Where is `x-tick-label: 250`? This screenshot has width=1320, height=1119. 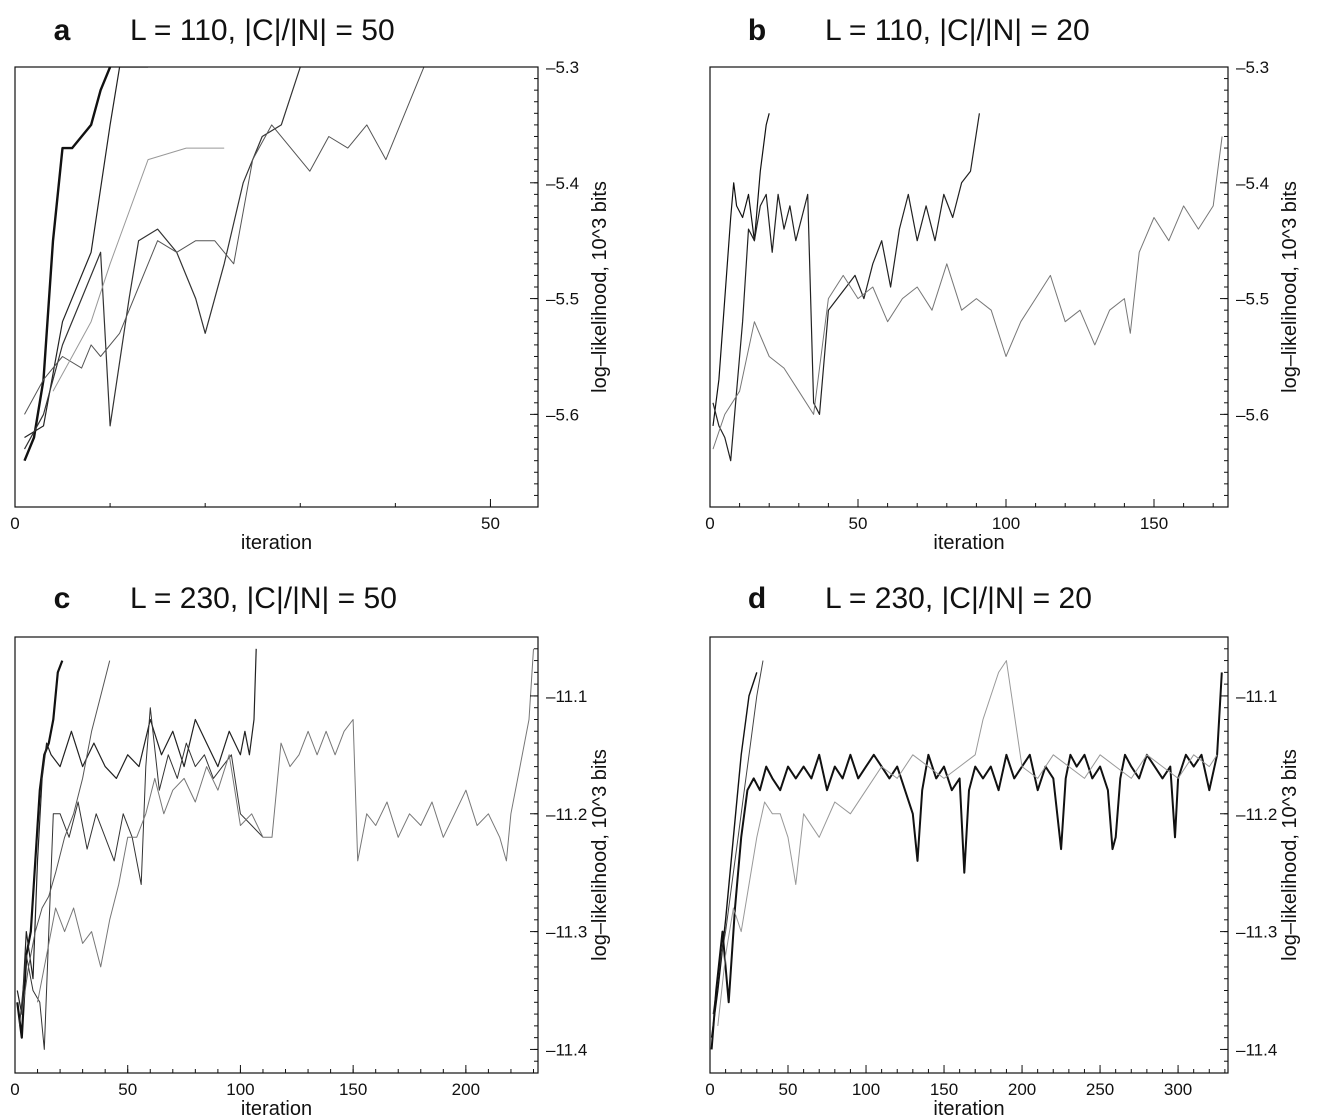 x-tick-label: 250 is located at coordinates (1100, 1089).